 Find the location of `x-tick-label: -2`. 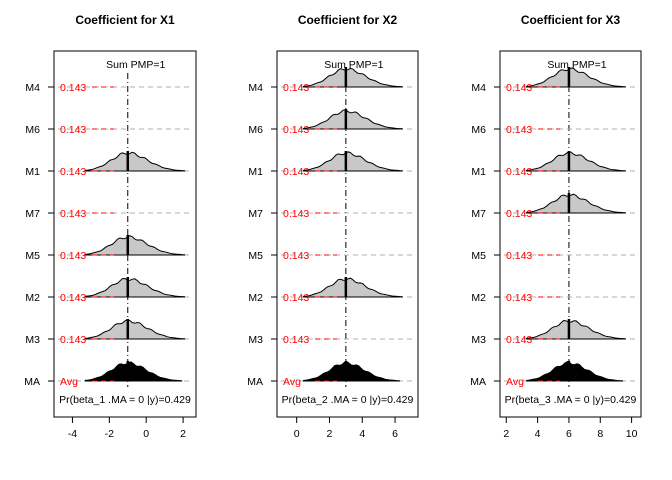

x-tick-label: -2 is located at coordinates (109, 434).